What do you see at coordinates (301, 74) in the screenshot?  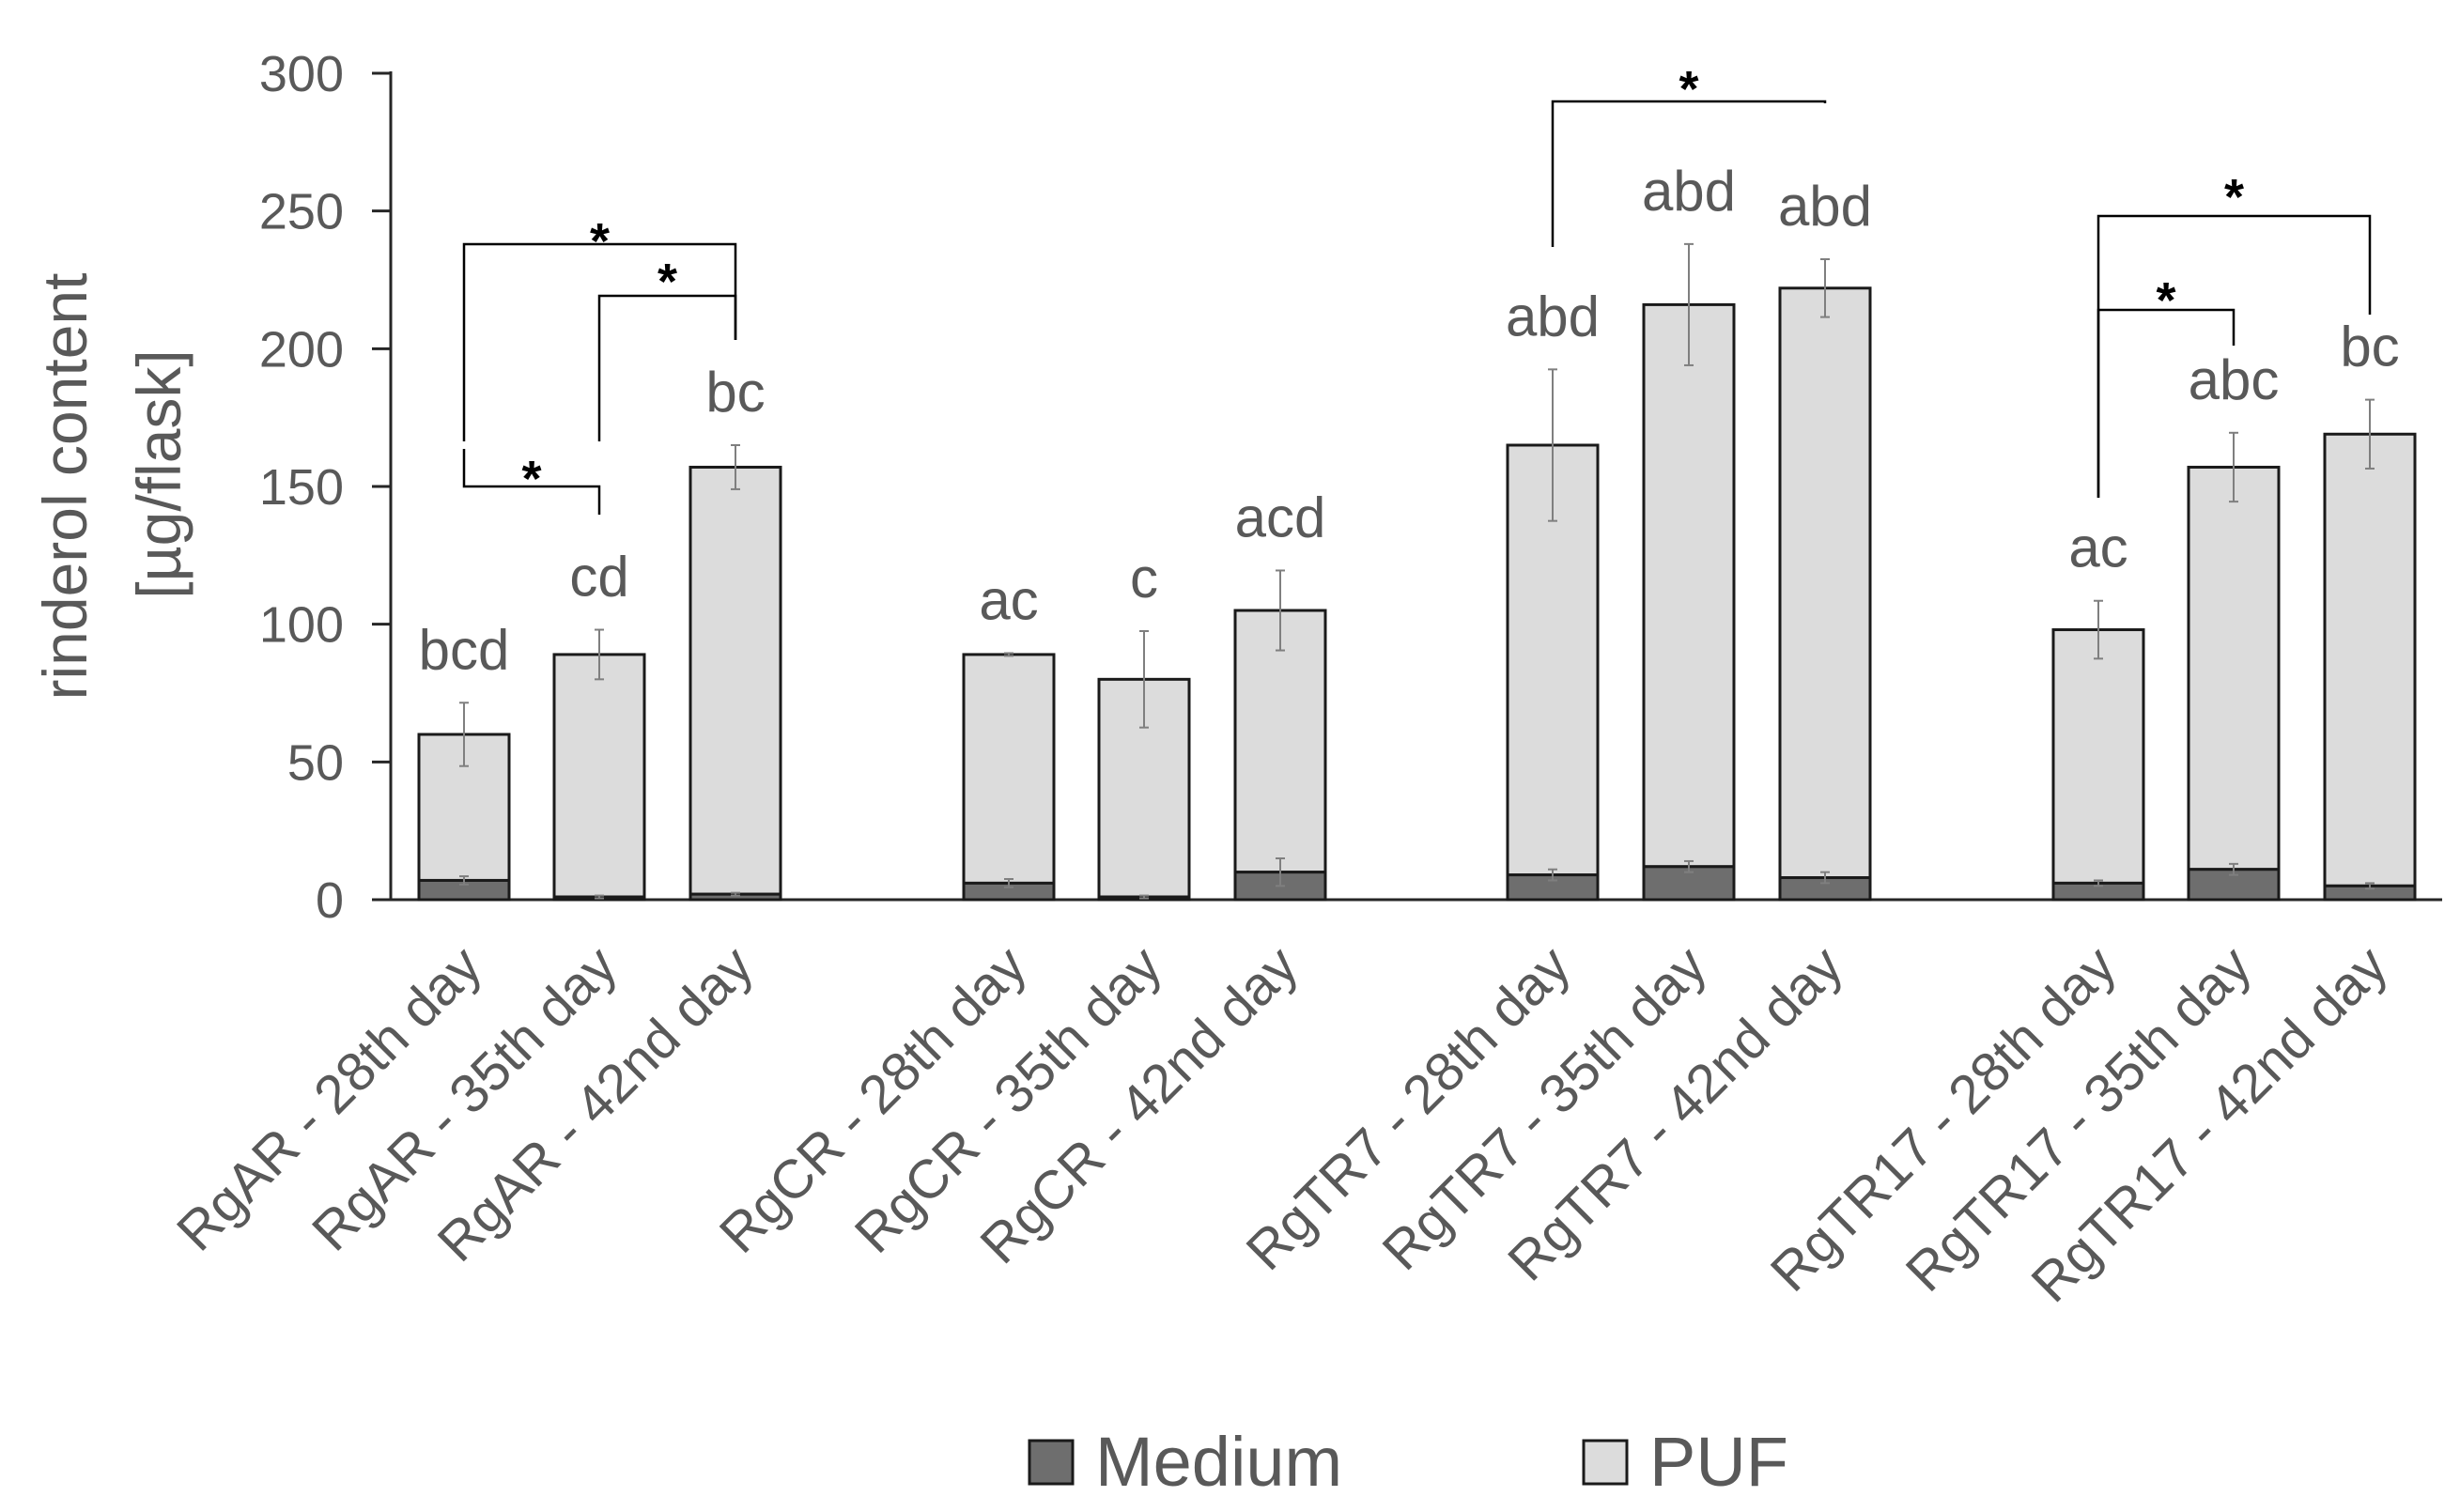 I see `y-tick-label: 300` at bounding box center [301, 74].